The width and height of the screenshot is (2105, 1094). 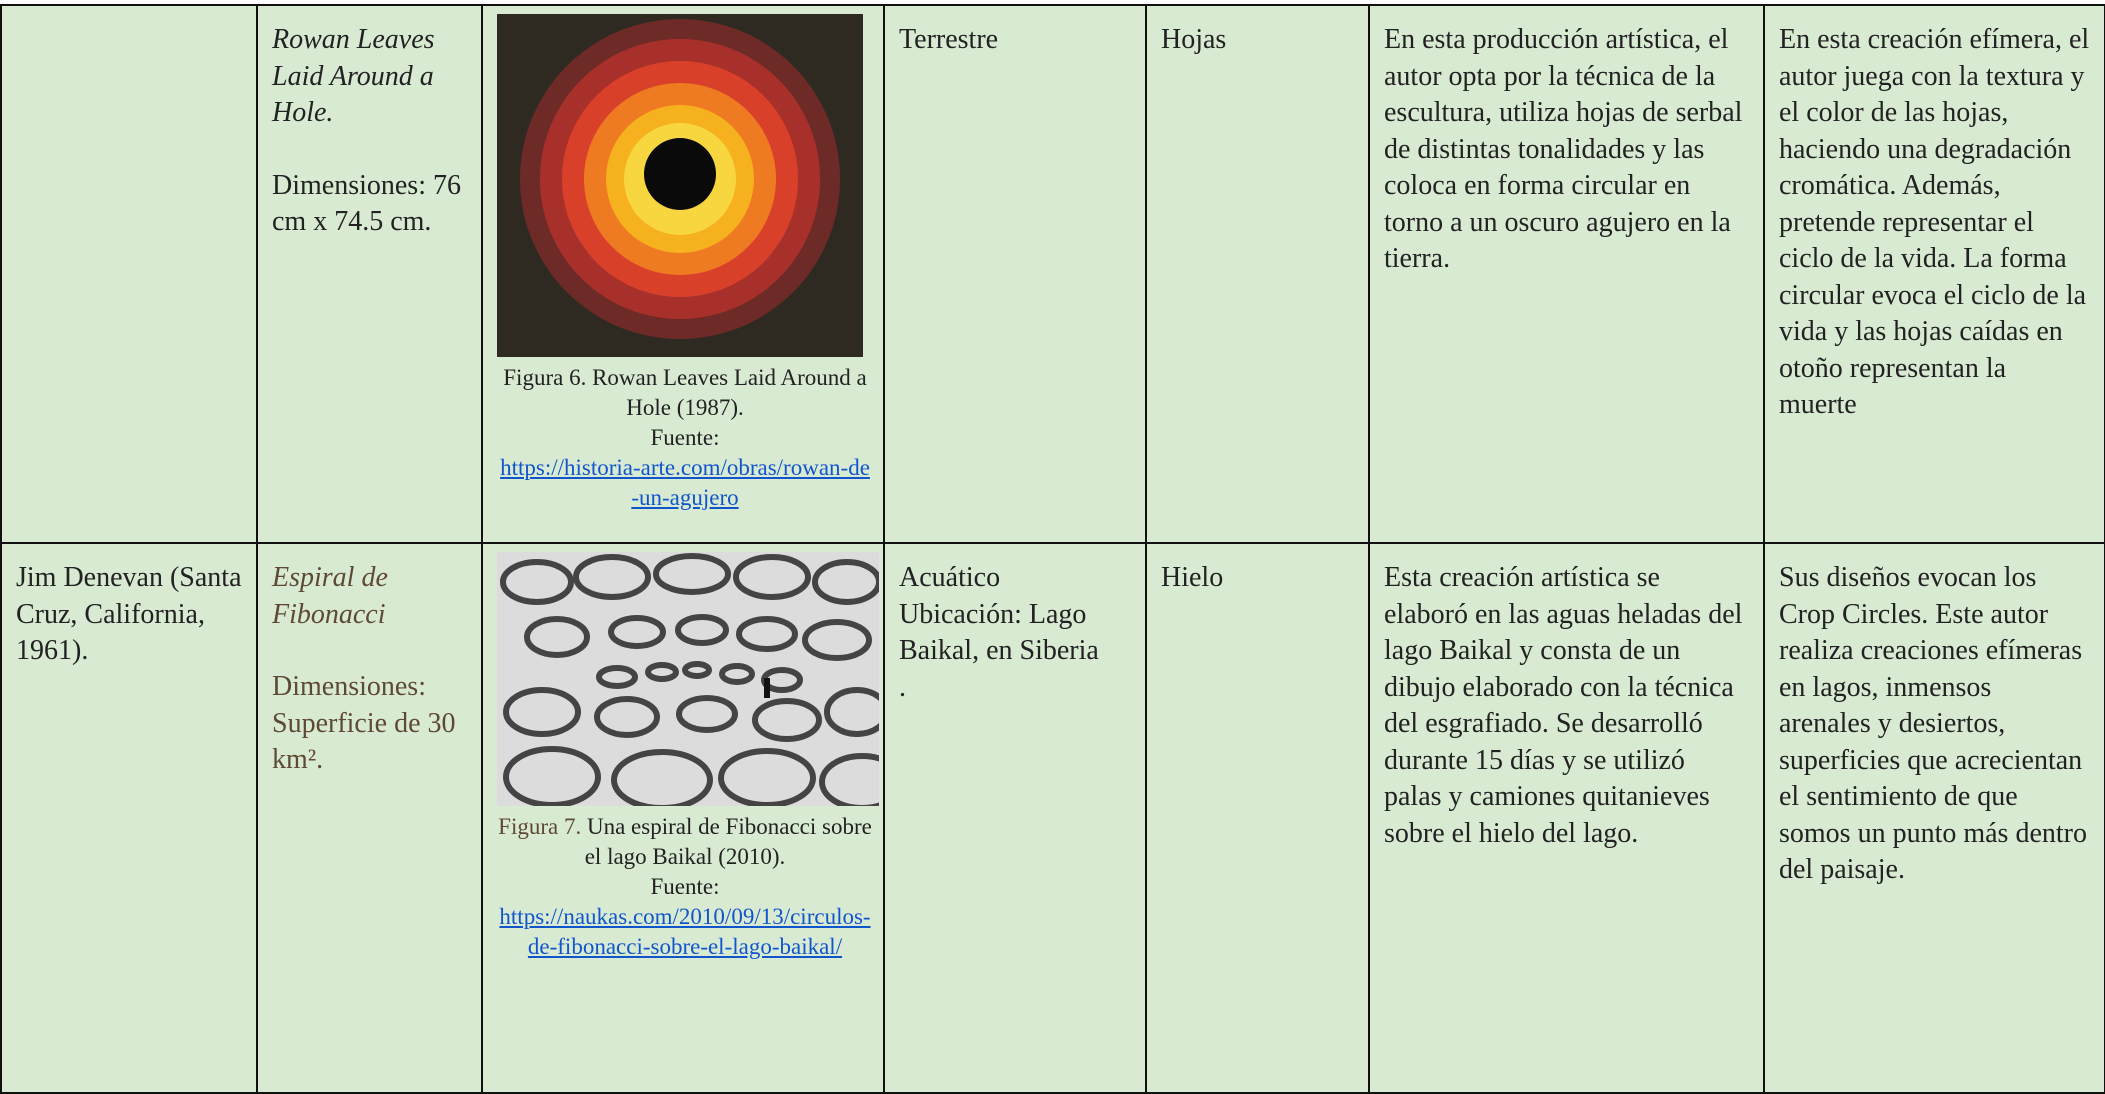 What do you see at coordinates (729, 392) in the screenshot?
I see `caption: Rowan Leaves Laid Around a Hole (1987).` at bounding box center [729, 392].